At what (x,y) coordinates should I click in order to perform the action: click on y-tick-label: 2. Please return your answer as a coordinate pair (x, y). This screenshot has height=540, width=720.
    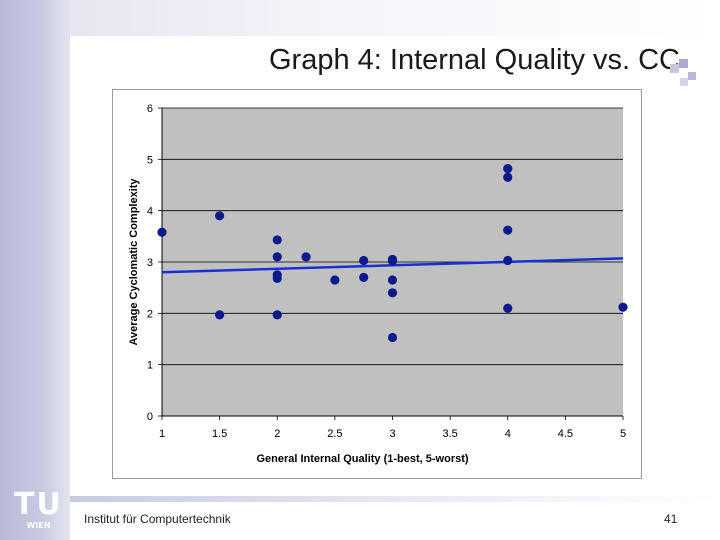
    Looking at the image, I should click on (150, 314).